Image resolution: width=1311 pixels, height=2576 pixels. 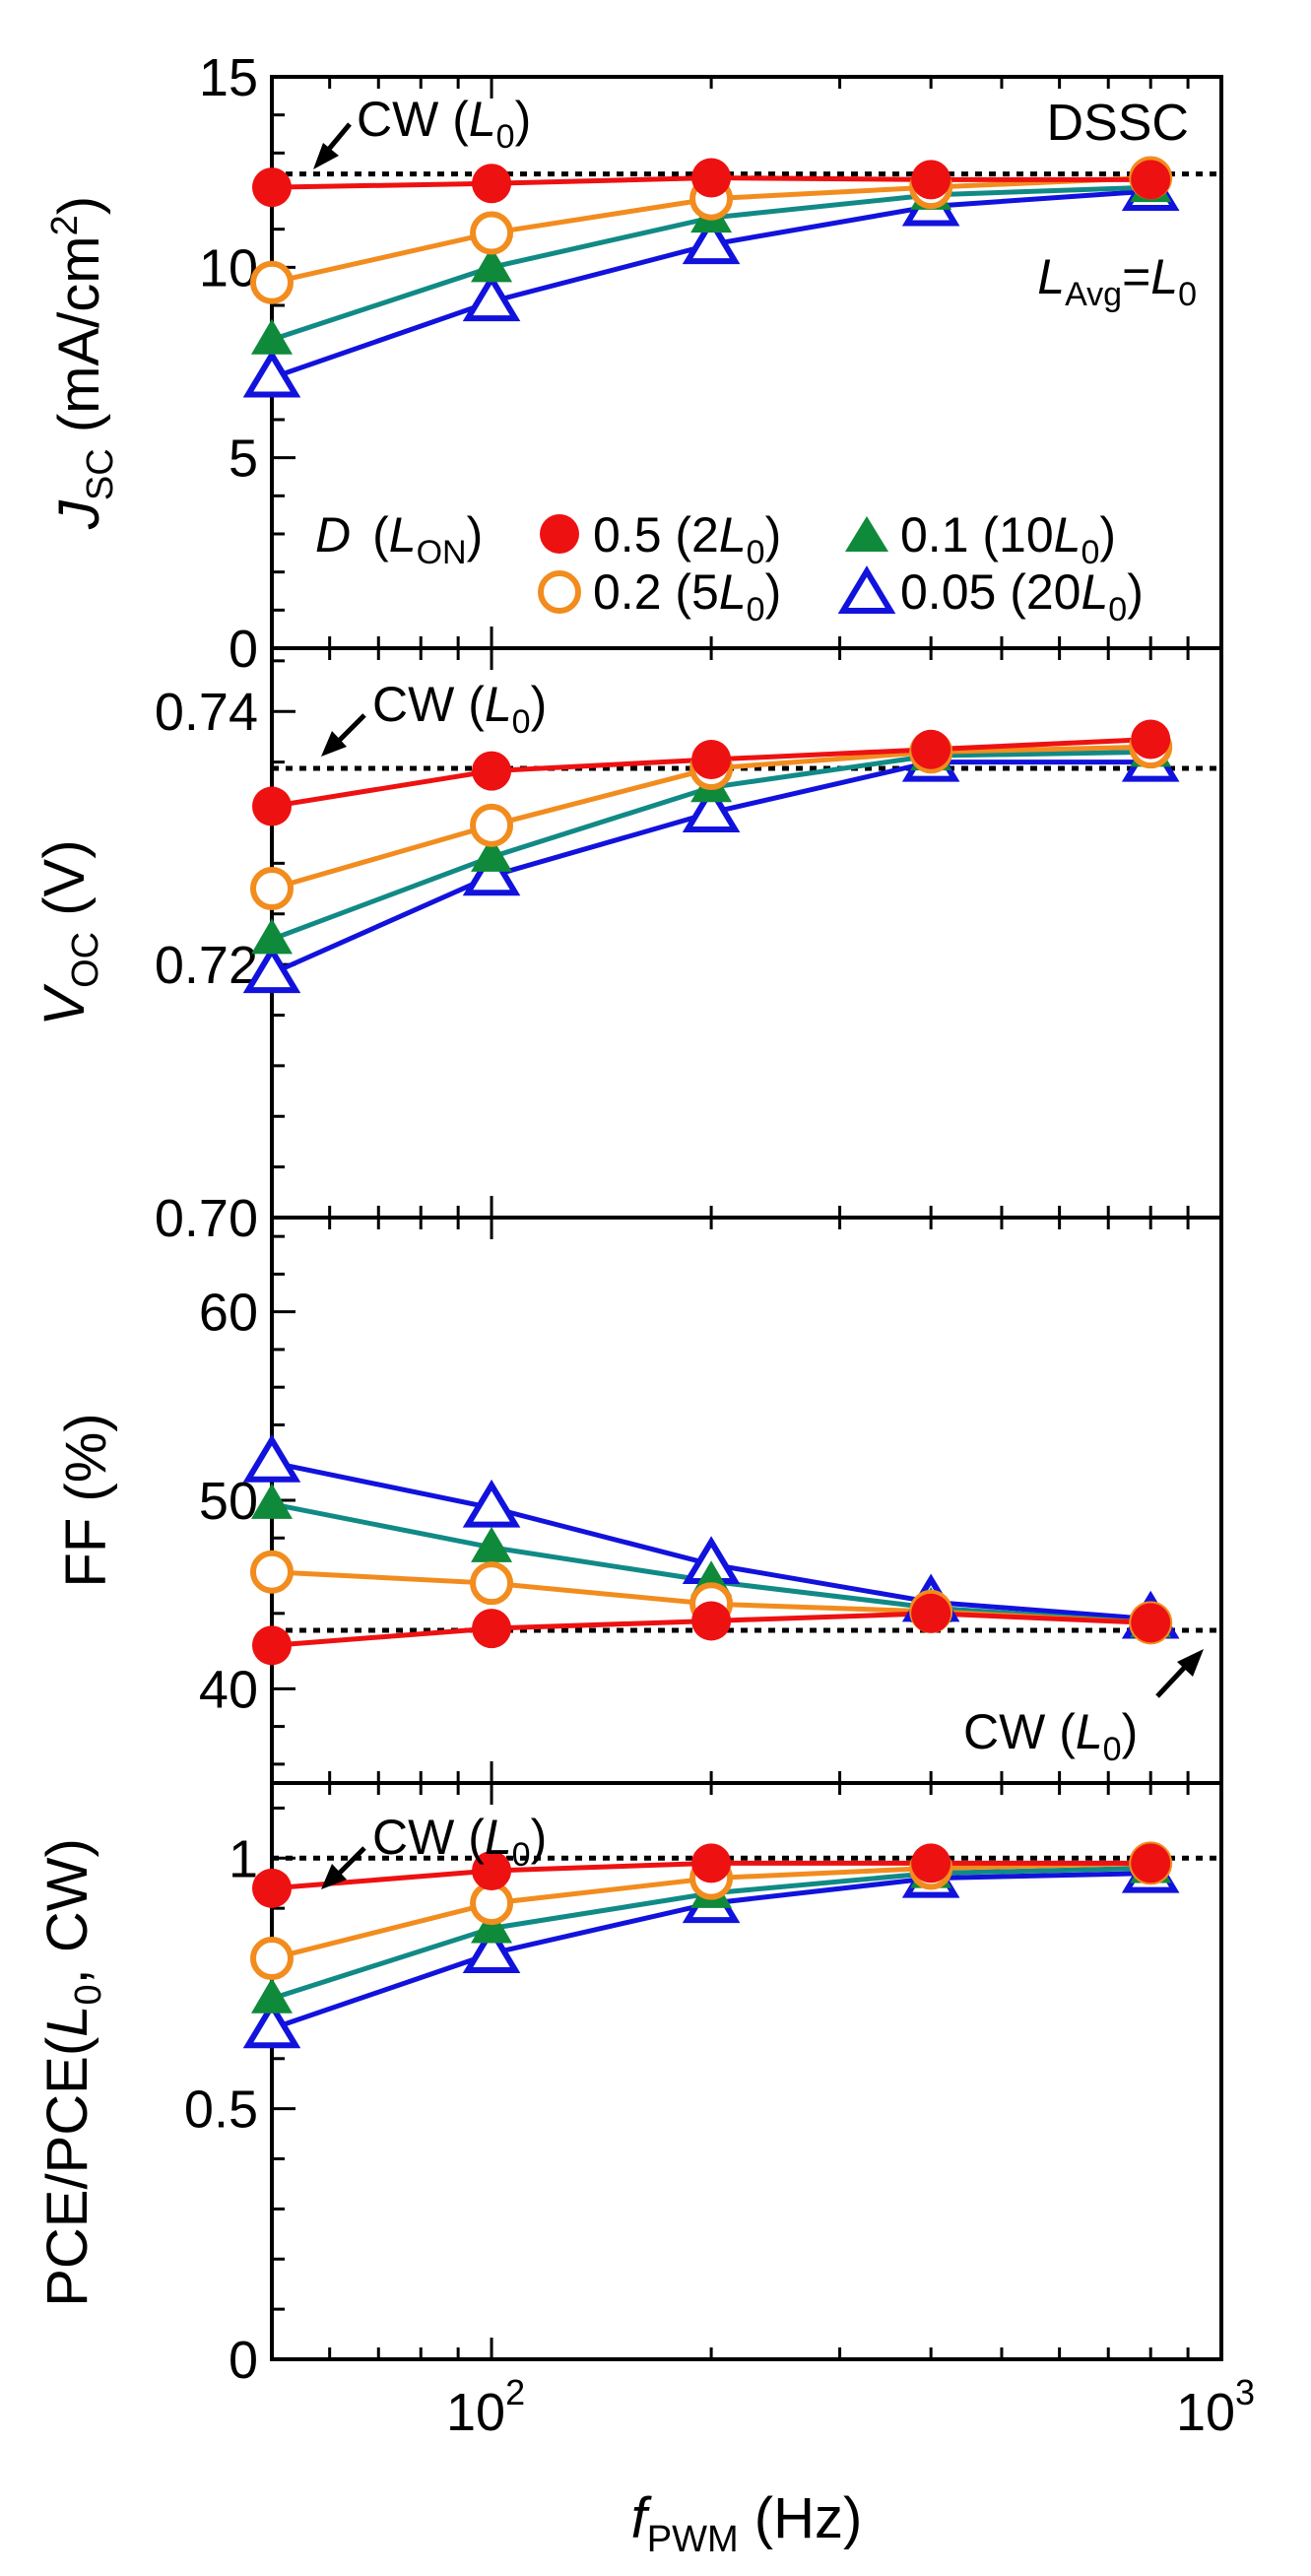 What do you see at coordinates (1050, 1736) in the screenshot?
I see `cw-label-ff: CW (L0)` at bounding box center [1050, 1736].